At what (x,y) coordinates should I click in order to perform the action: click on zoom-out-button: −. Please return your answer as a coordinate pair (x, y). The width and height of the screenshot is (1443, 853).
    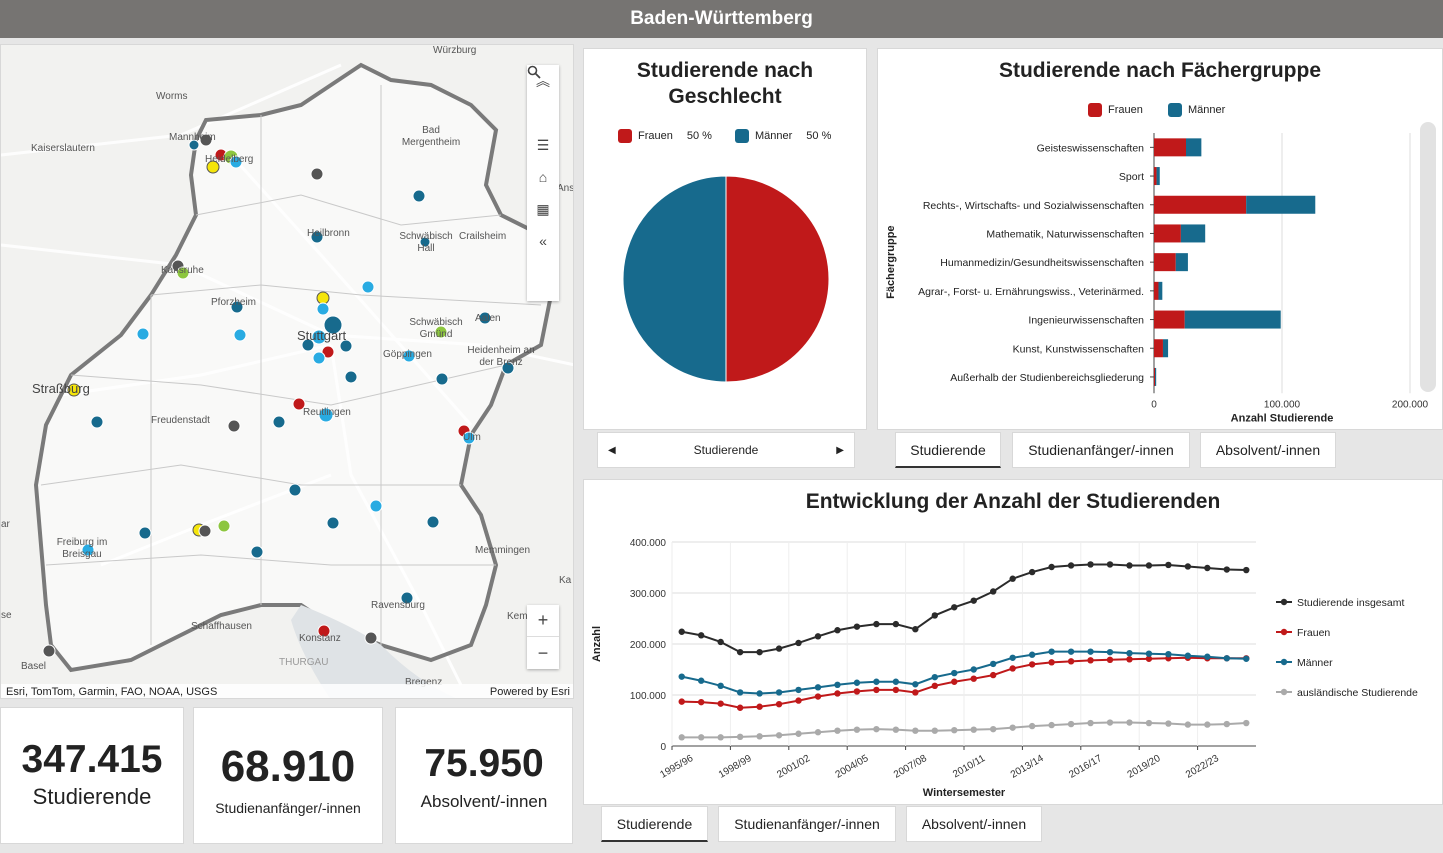
    Looking at the image, I should click on (543, 652).